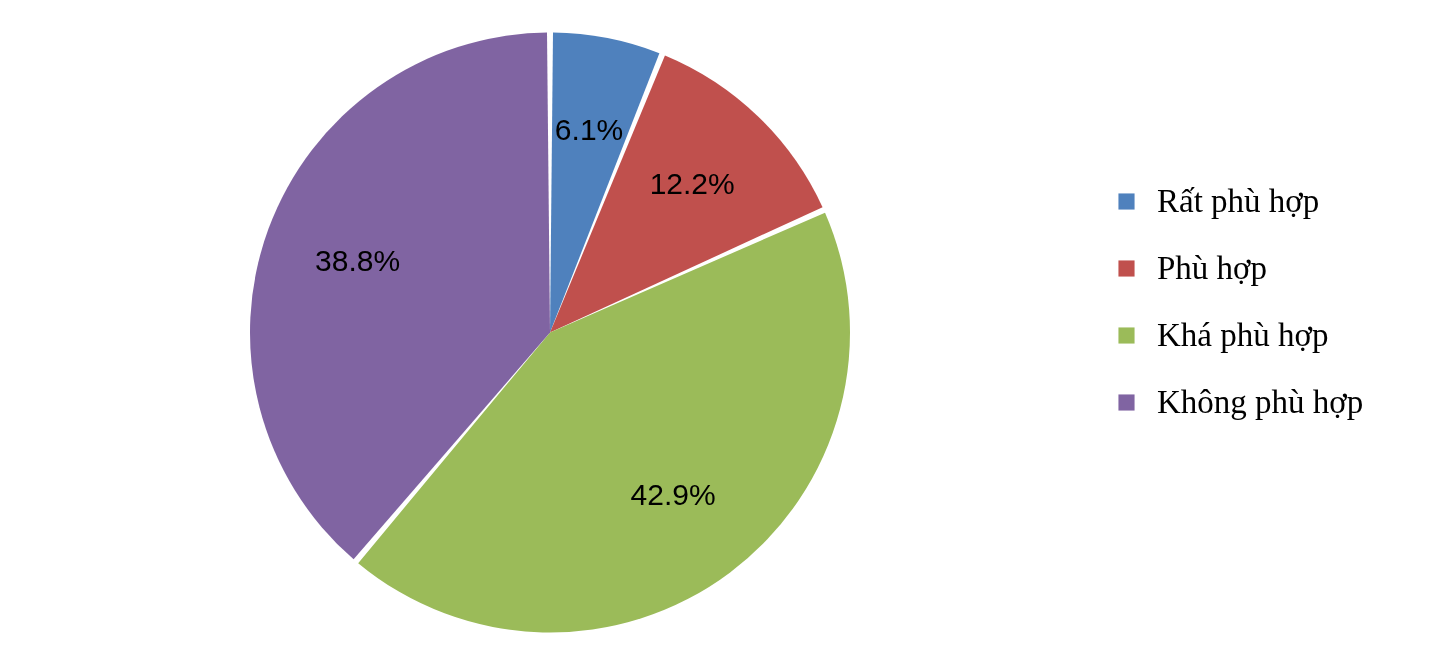 This screenshot has height=665, width=1439. What do you see at coordinates (673, 495) in the screenshot?
I see `data-label: 42.9%` at bounding box center [673, 495].